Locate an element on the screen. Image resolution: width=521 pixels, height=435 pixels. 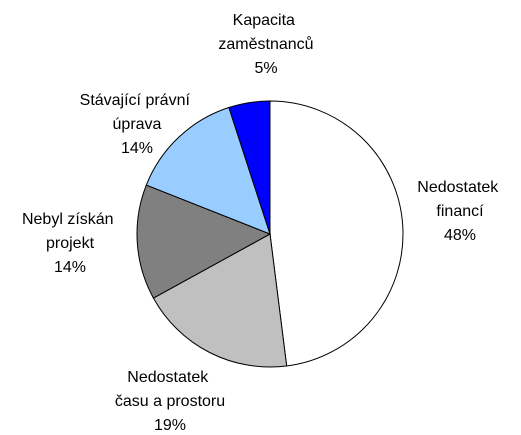
label-line: projekt is located at coordinates (70, 243).